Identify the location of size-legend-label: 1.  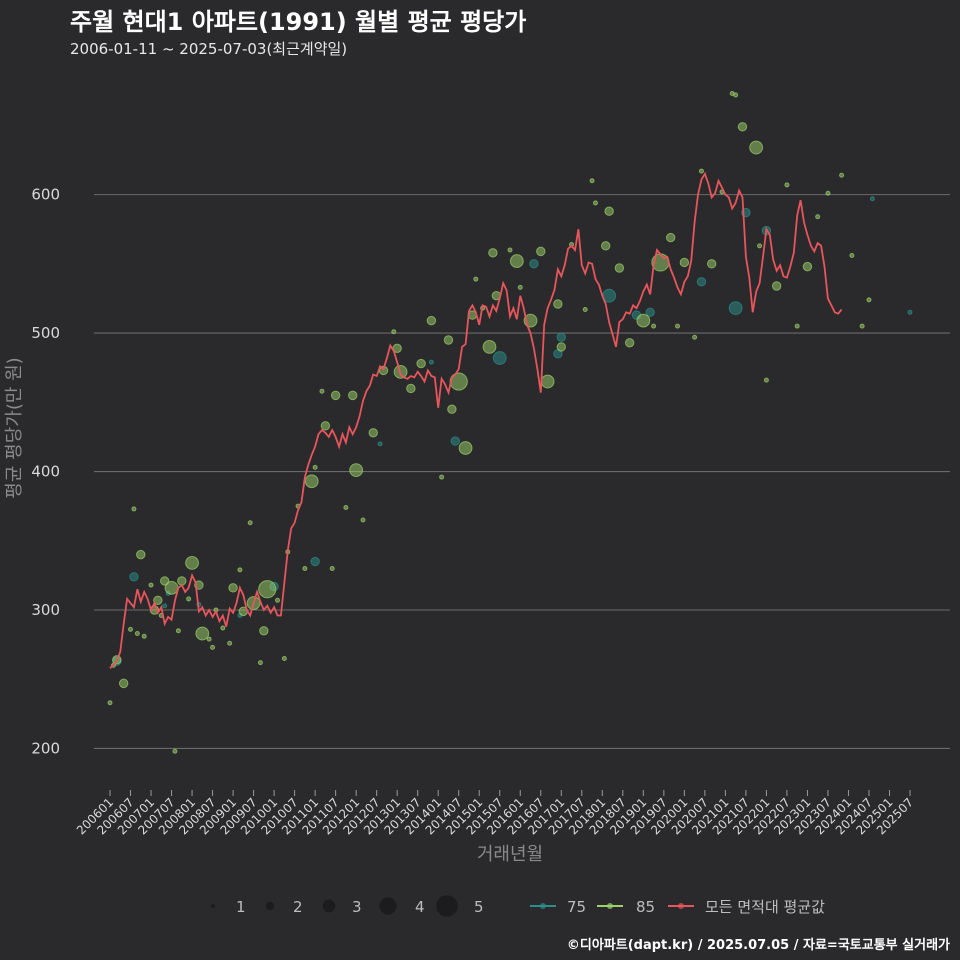
(241, 907).